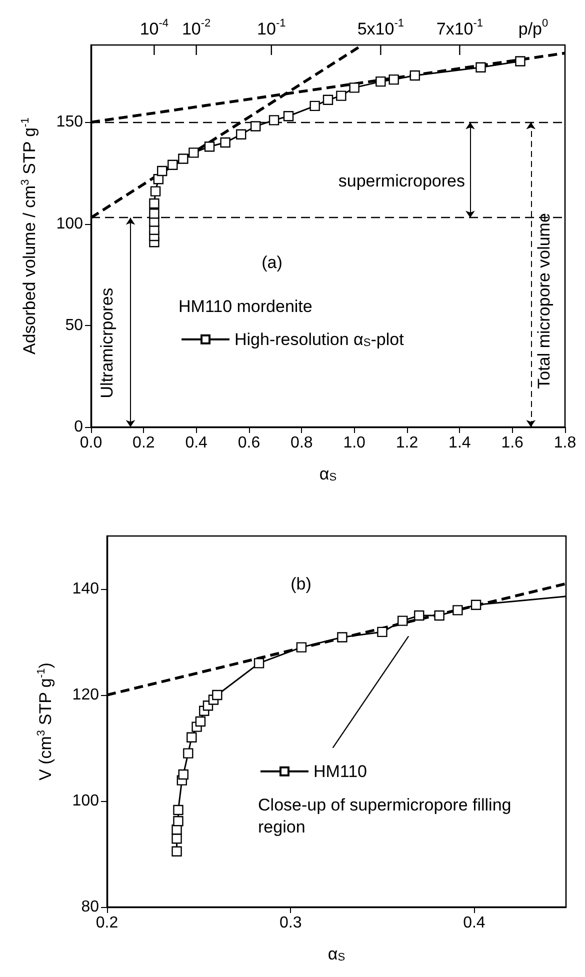  I want to click on y-tick-label: 140, so click(86, 589).